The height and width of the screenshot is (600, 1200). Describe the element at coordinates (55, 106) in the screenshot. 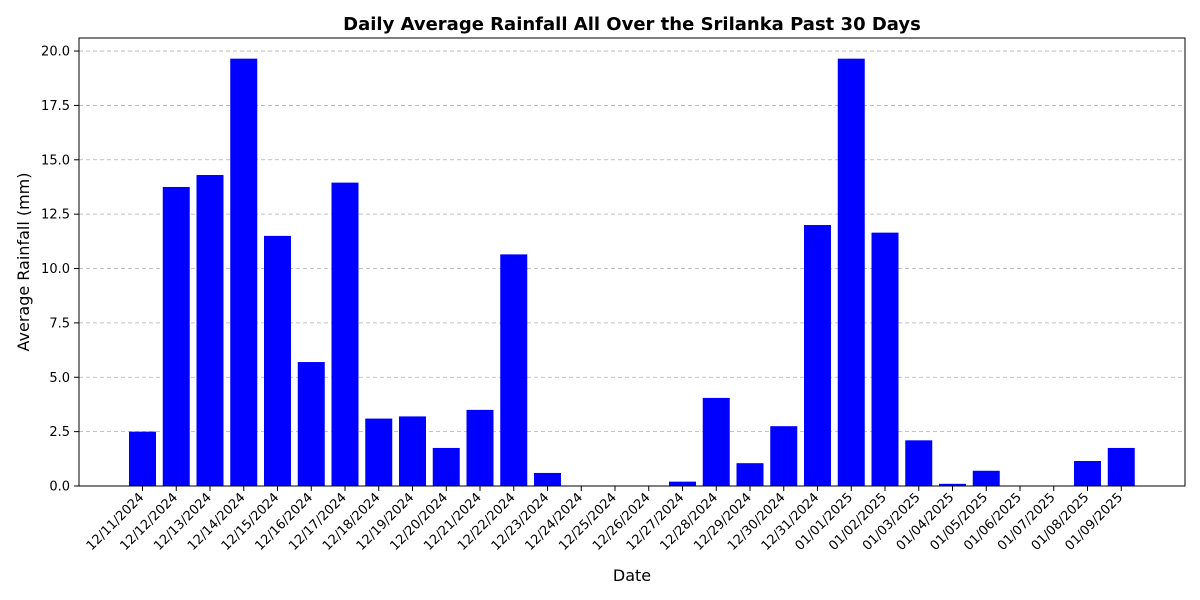

I see `y-tick-label: 17.5` at that location.